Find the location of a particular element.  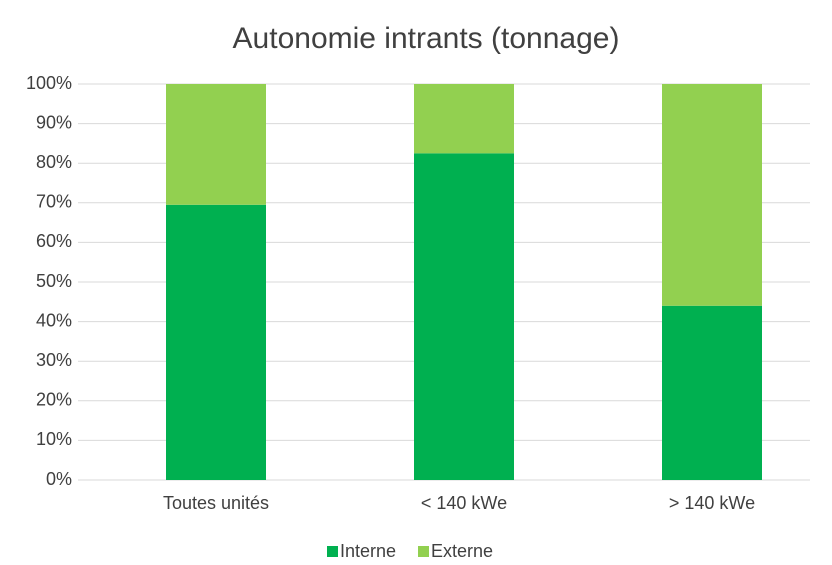

y-tick-label: 10% is located at coordinates (54, 439).